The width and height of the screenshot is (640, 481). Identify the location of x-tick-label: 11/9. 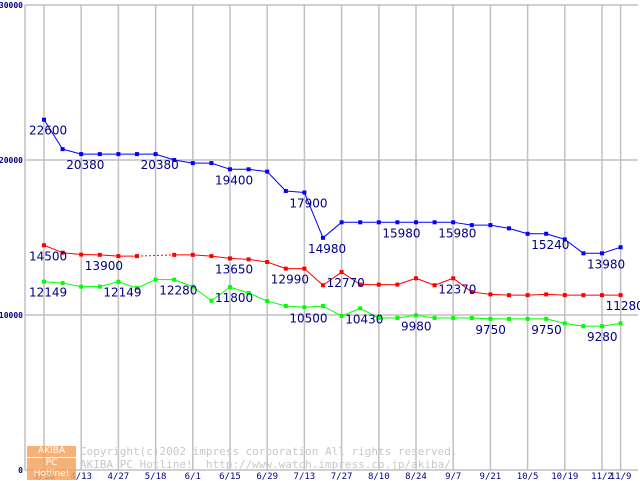
(621, 476).